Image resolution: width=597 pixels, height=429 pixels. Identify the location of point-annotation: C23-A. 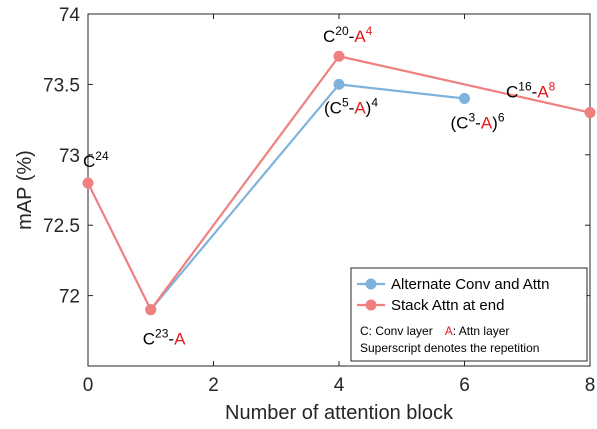
(164, 338).